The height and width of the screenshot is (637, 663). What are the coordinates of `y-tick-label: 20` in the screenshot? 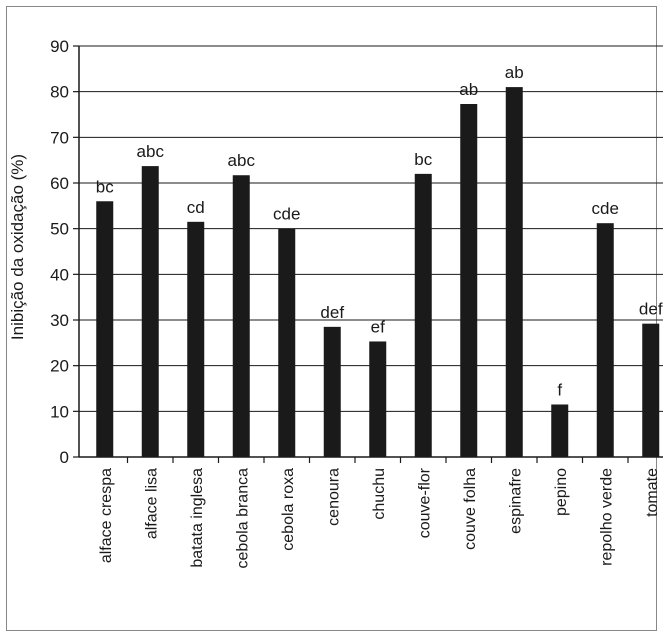 It's located at (59, 366).